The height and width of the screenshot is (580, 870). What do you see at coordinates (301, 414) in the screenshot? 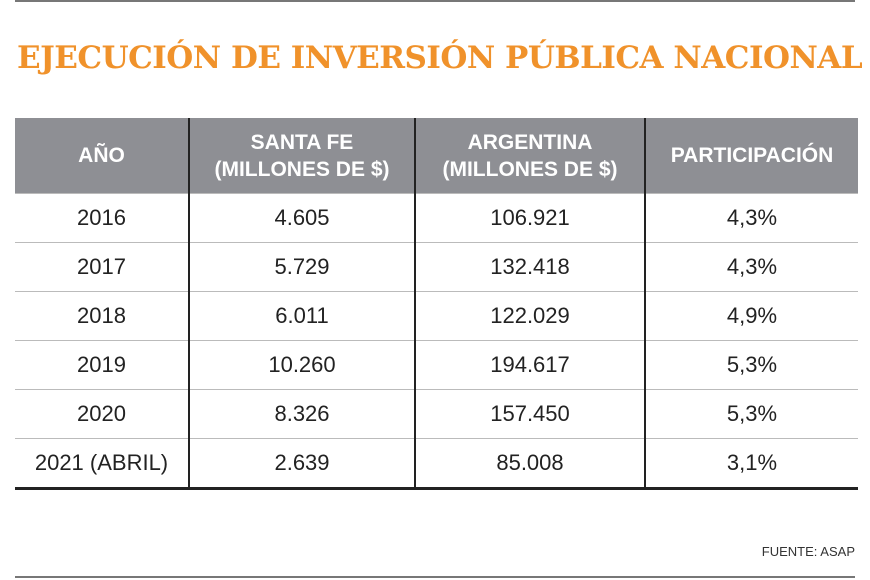
I see `table-cell: 8.326` at bounding box center [301, 414].